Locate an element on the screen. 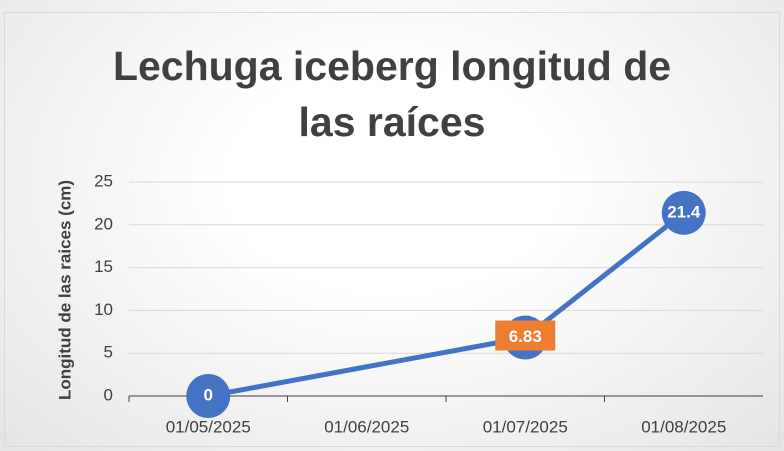  y-tick-label: 15 is located at coordinates (103, 266).